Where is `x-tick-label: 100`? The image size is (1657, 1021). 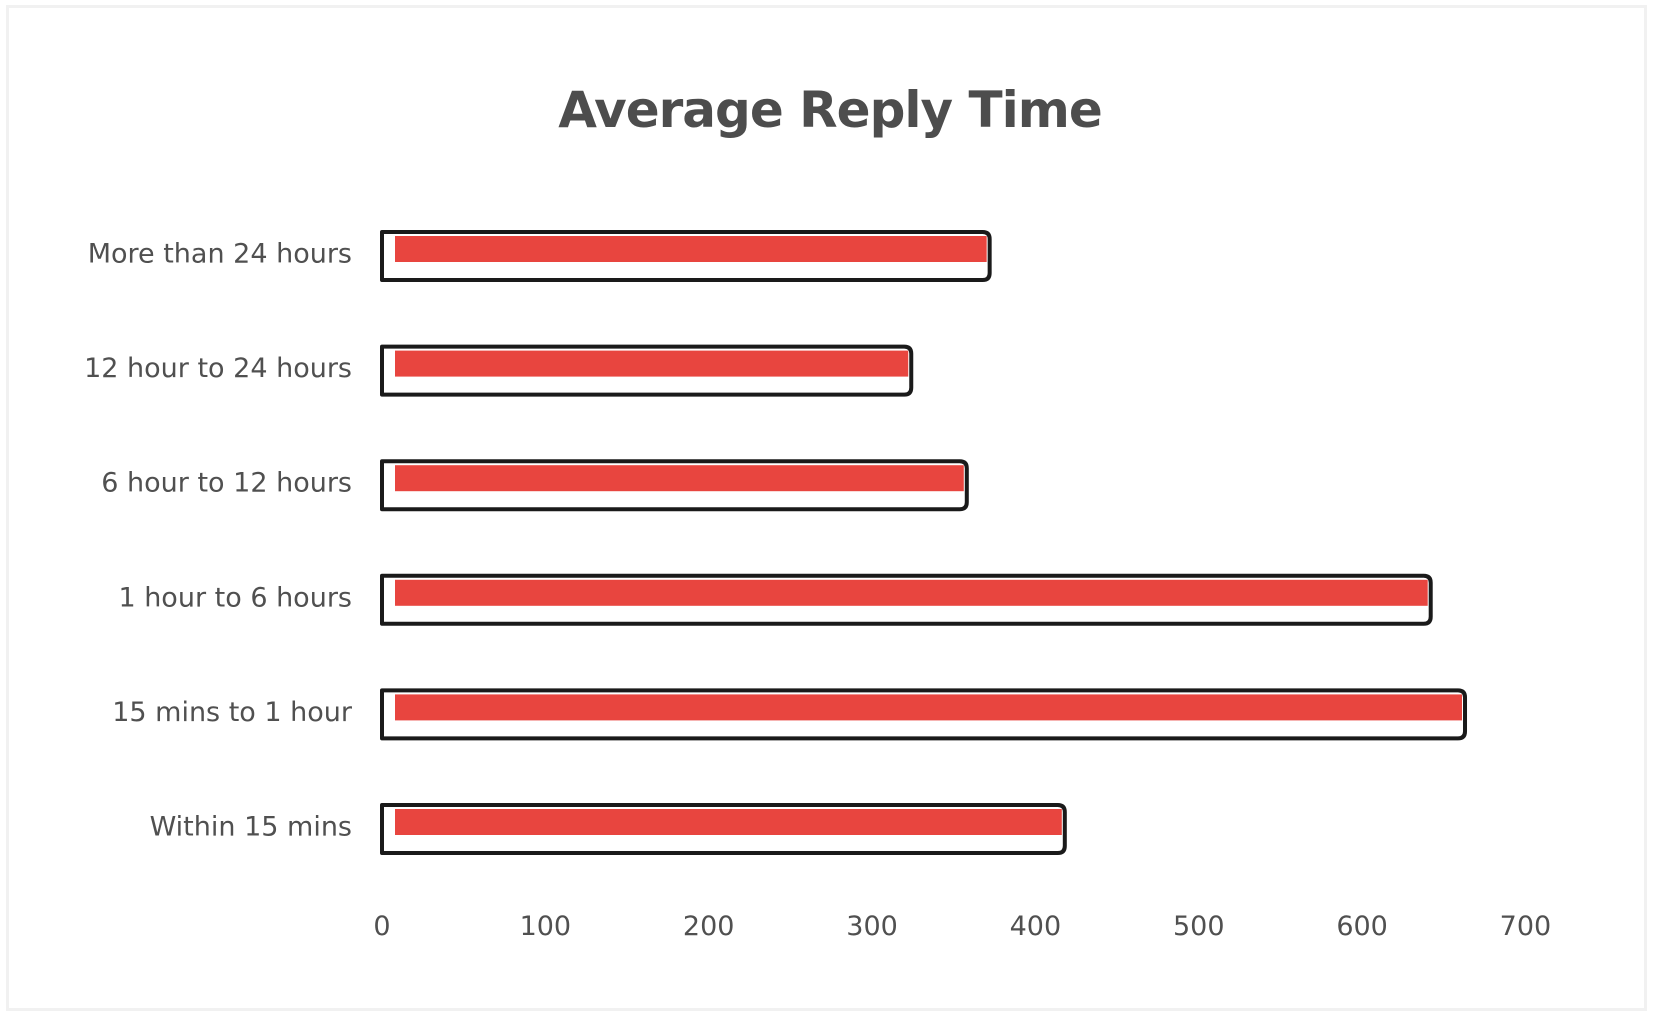
x-tick-label: 100 is located at coordinates (546, 926).